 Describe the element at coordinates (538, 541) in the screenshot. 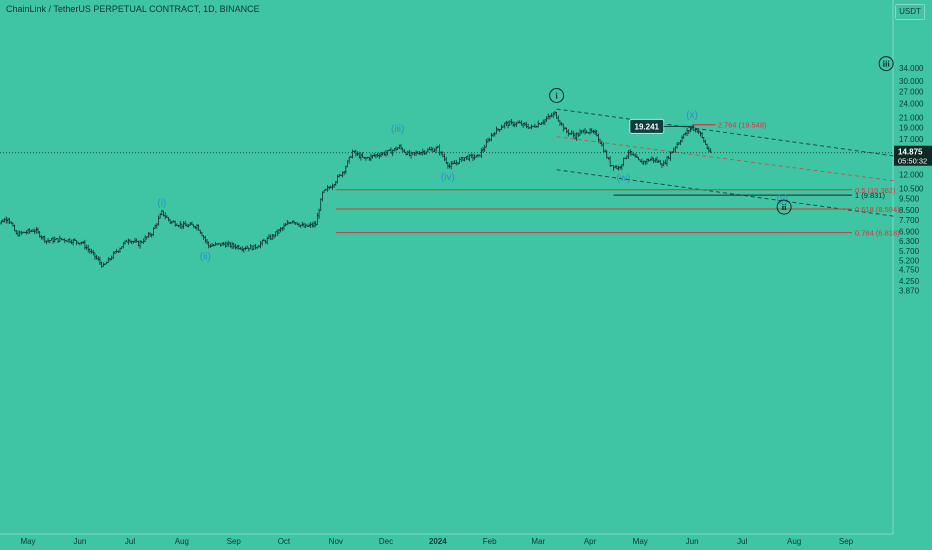

I see `x-tick-label: Mar` at that location.